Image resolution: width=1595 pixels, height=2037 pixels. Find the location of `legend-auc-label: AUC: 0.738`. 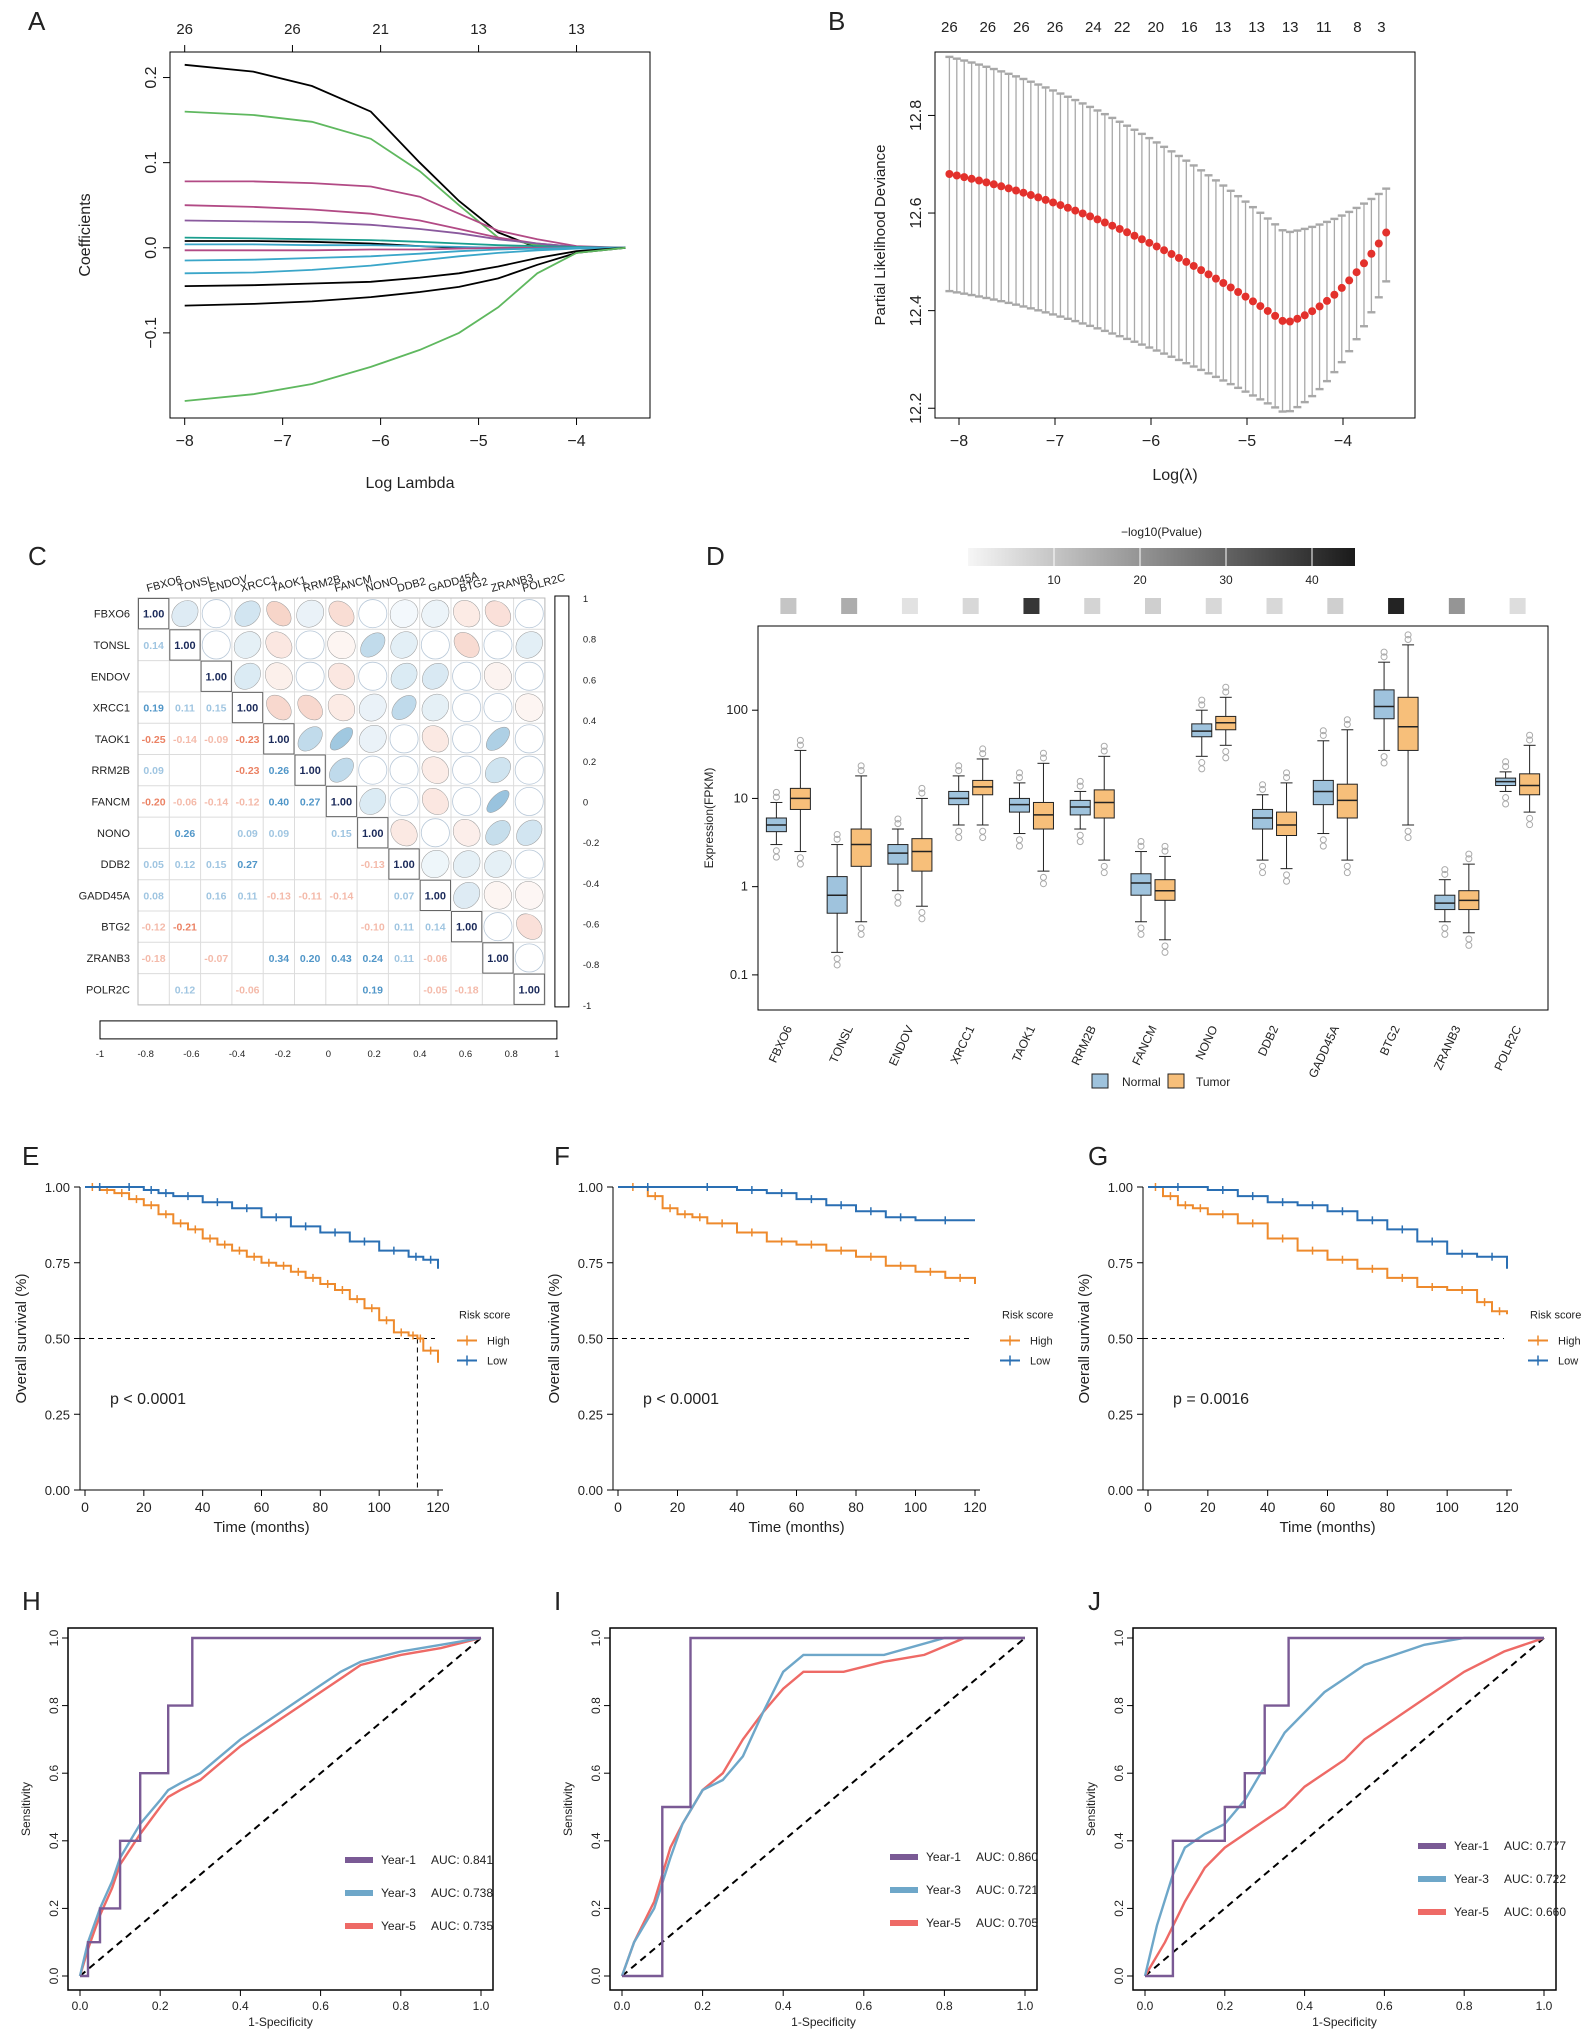

legend-auc-label: AUC: 0.738 is located at coordinates (462, 1893).